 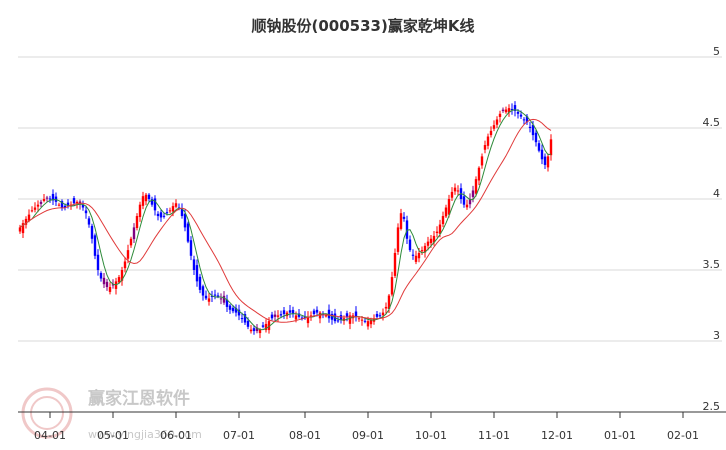 What do you see at coordinates (368, 435) in the screenshot?
I see `x-tick-label: 09-01` at bounding box center [368, 435].